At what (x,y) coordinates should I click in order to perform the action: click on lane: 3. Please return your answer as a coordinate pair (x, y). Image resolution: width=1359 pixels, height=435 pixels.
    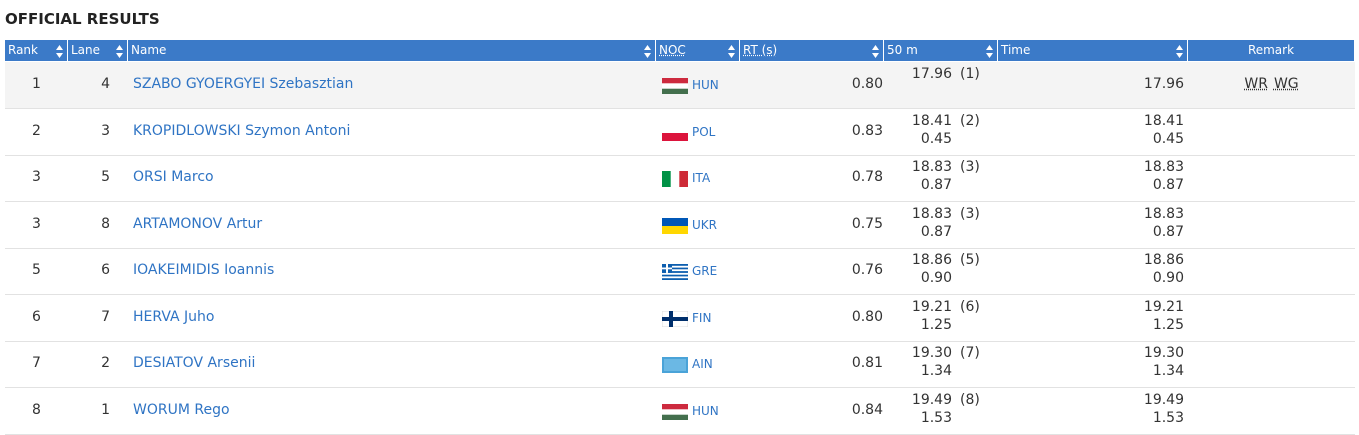
    Looking at the image, I should click on (105, 130).